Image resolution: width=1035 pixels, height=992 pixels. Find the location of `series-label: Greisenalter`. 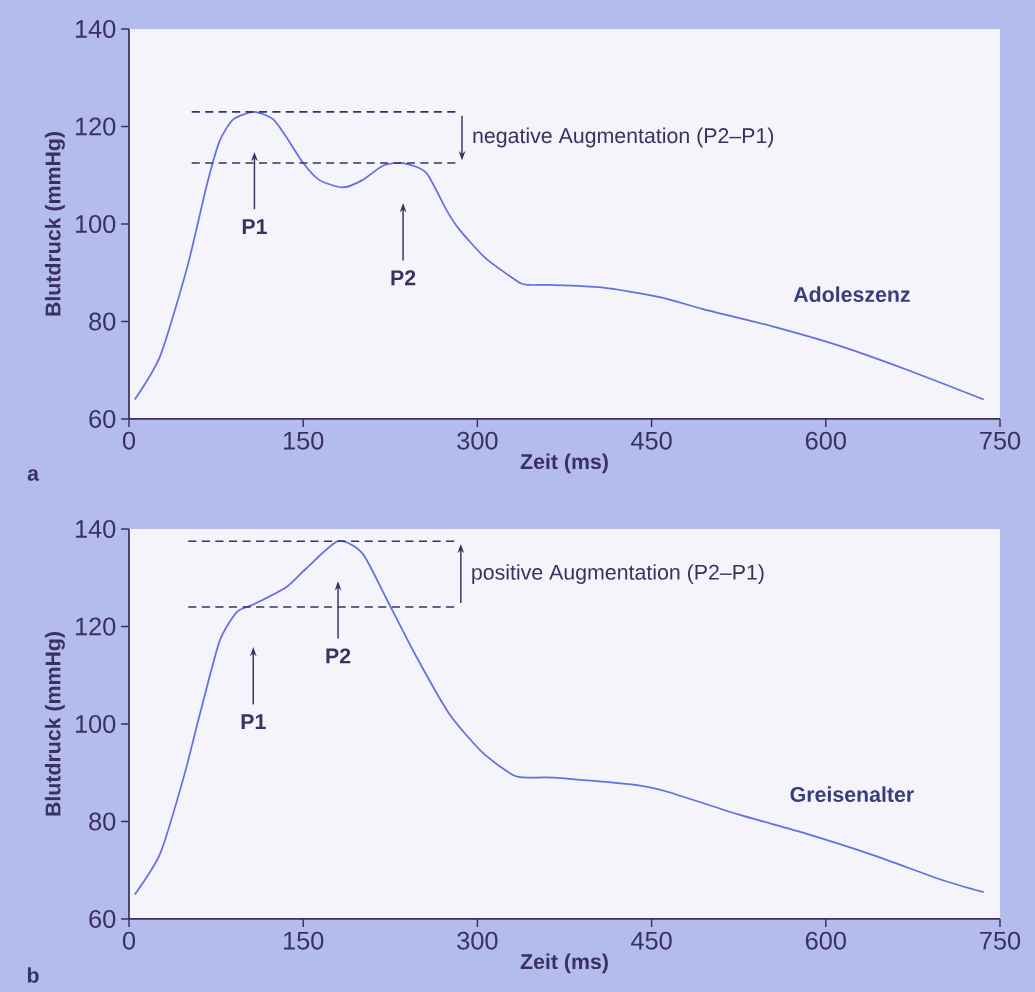

series-label: Greisenalter is located at coordinates (852, 794).